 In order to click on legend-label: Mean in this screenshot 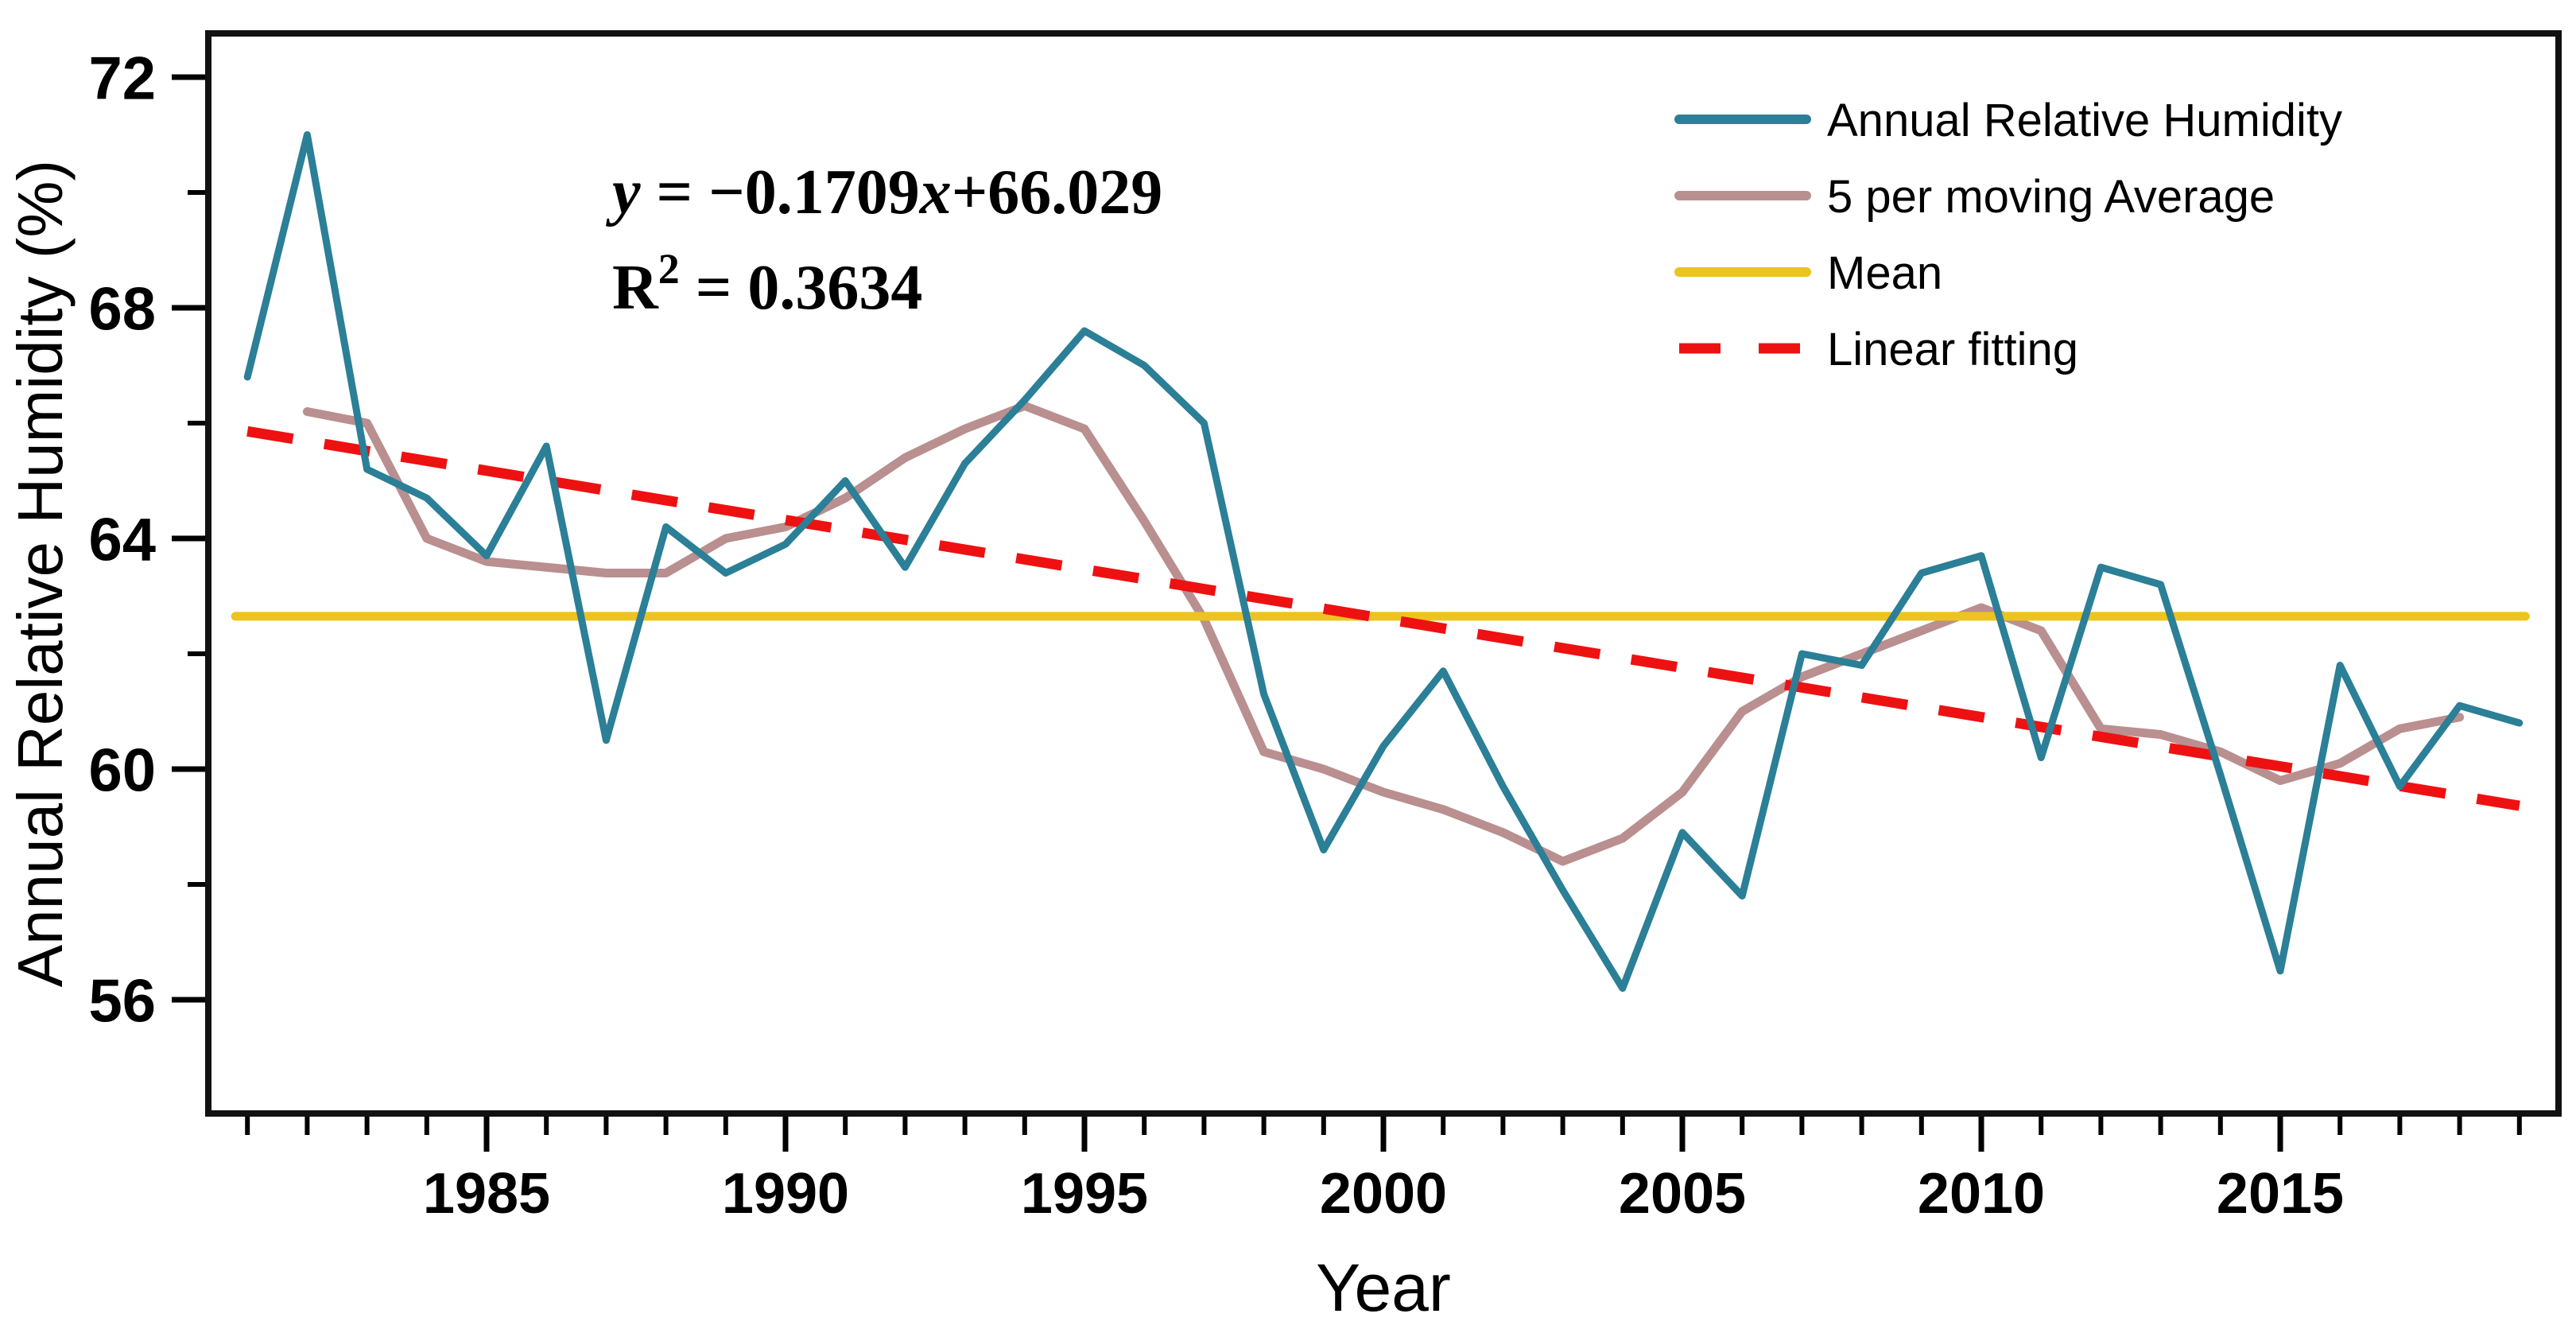, I will do `click(1885, 273)`.